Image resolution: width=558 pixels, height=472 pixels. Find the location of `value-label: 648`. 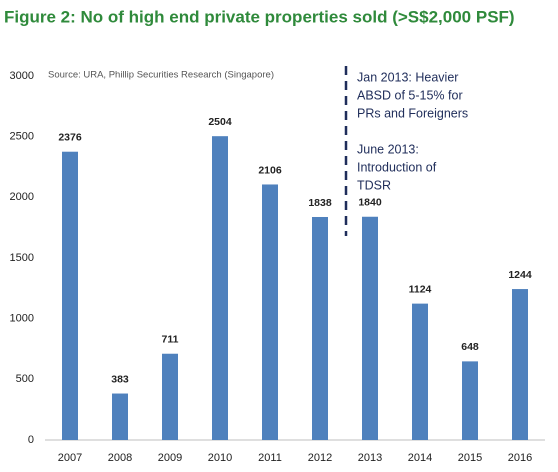

value-label: 648 is located at coordinates (470, 347).